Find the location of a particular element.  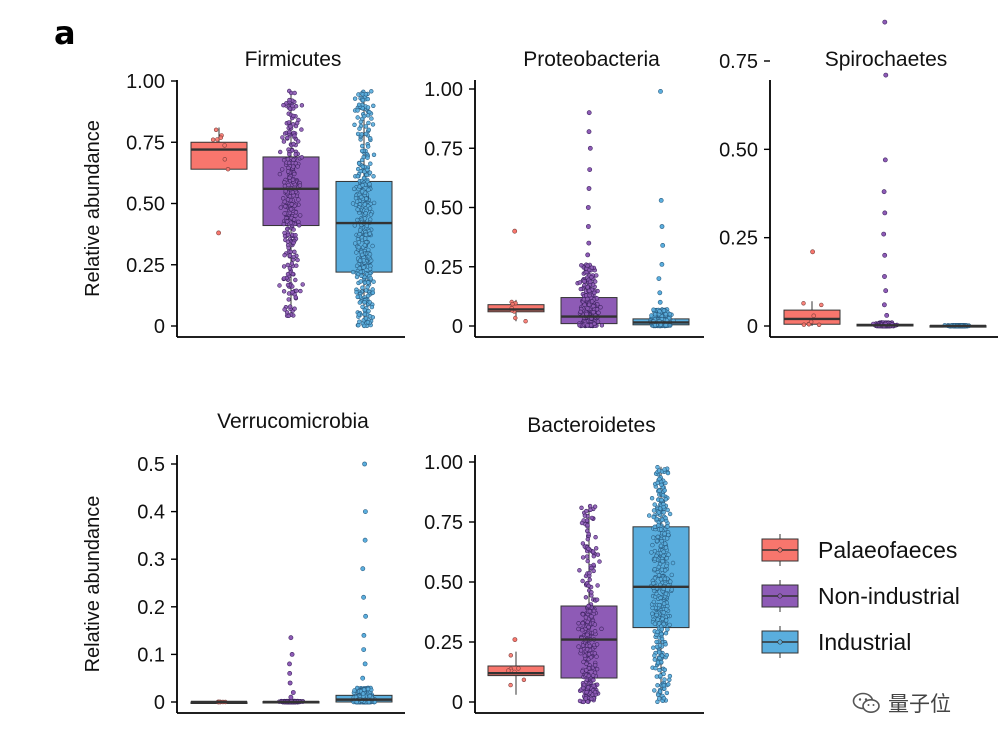

box-group-non-industrial is located at coordinates (589, 604).